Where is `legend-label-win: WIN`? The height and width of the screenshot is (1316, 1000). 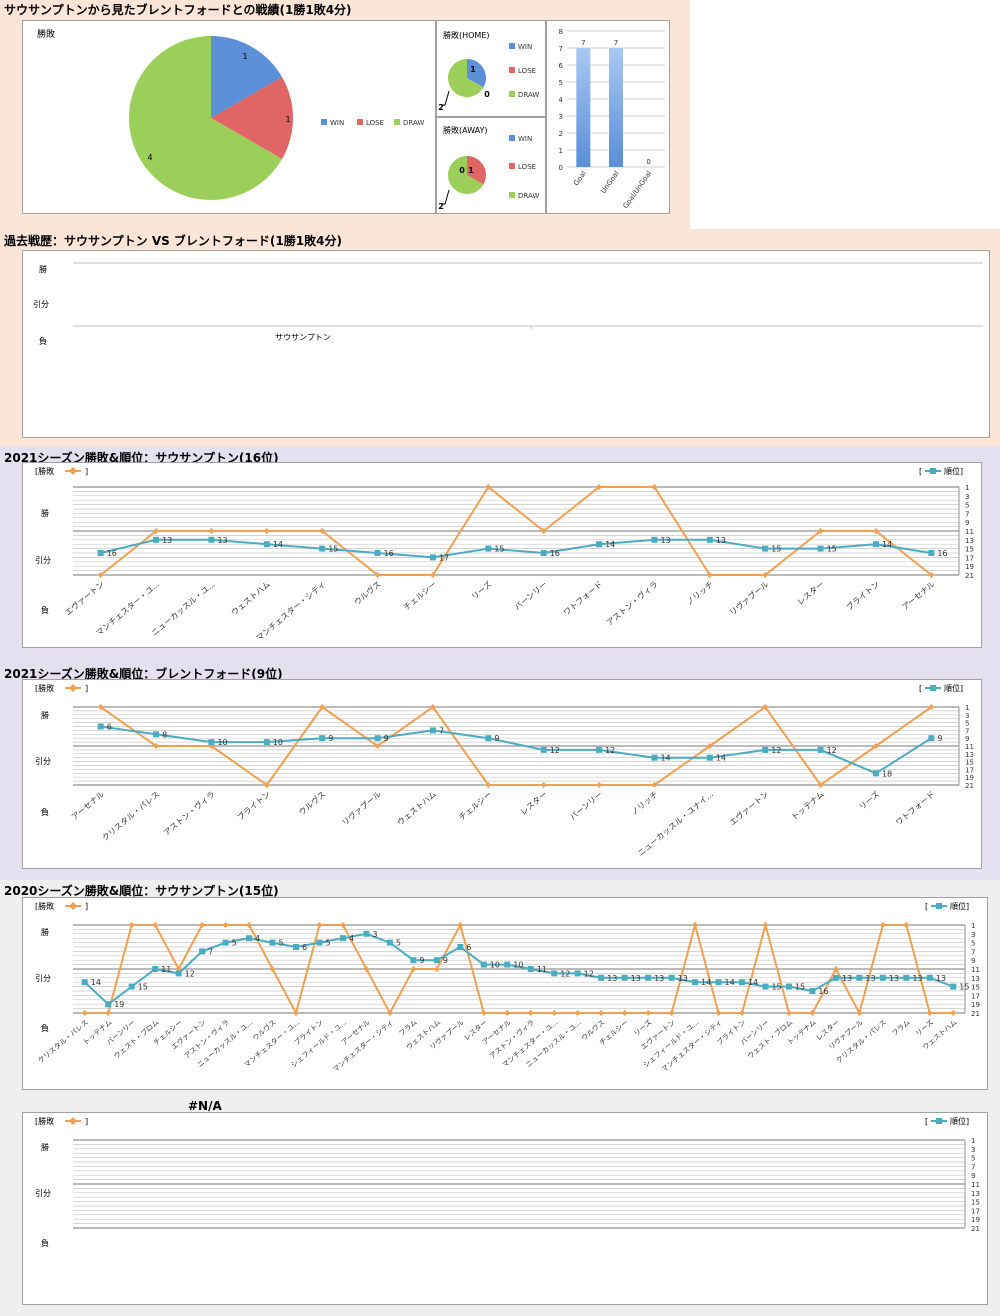 legend-label-win: WIN is located at coordinates (525, 139).